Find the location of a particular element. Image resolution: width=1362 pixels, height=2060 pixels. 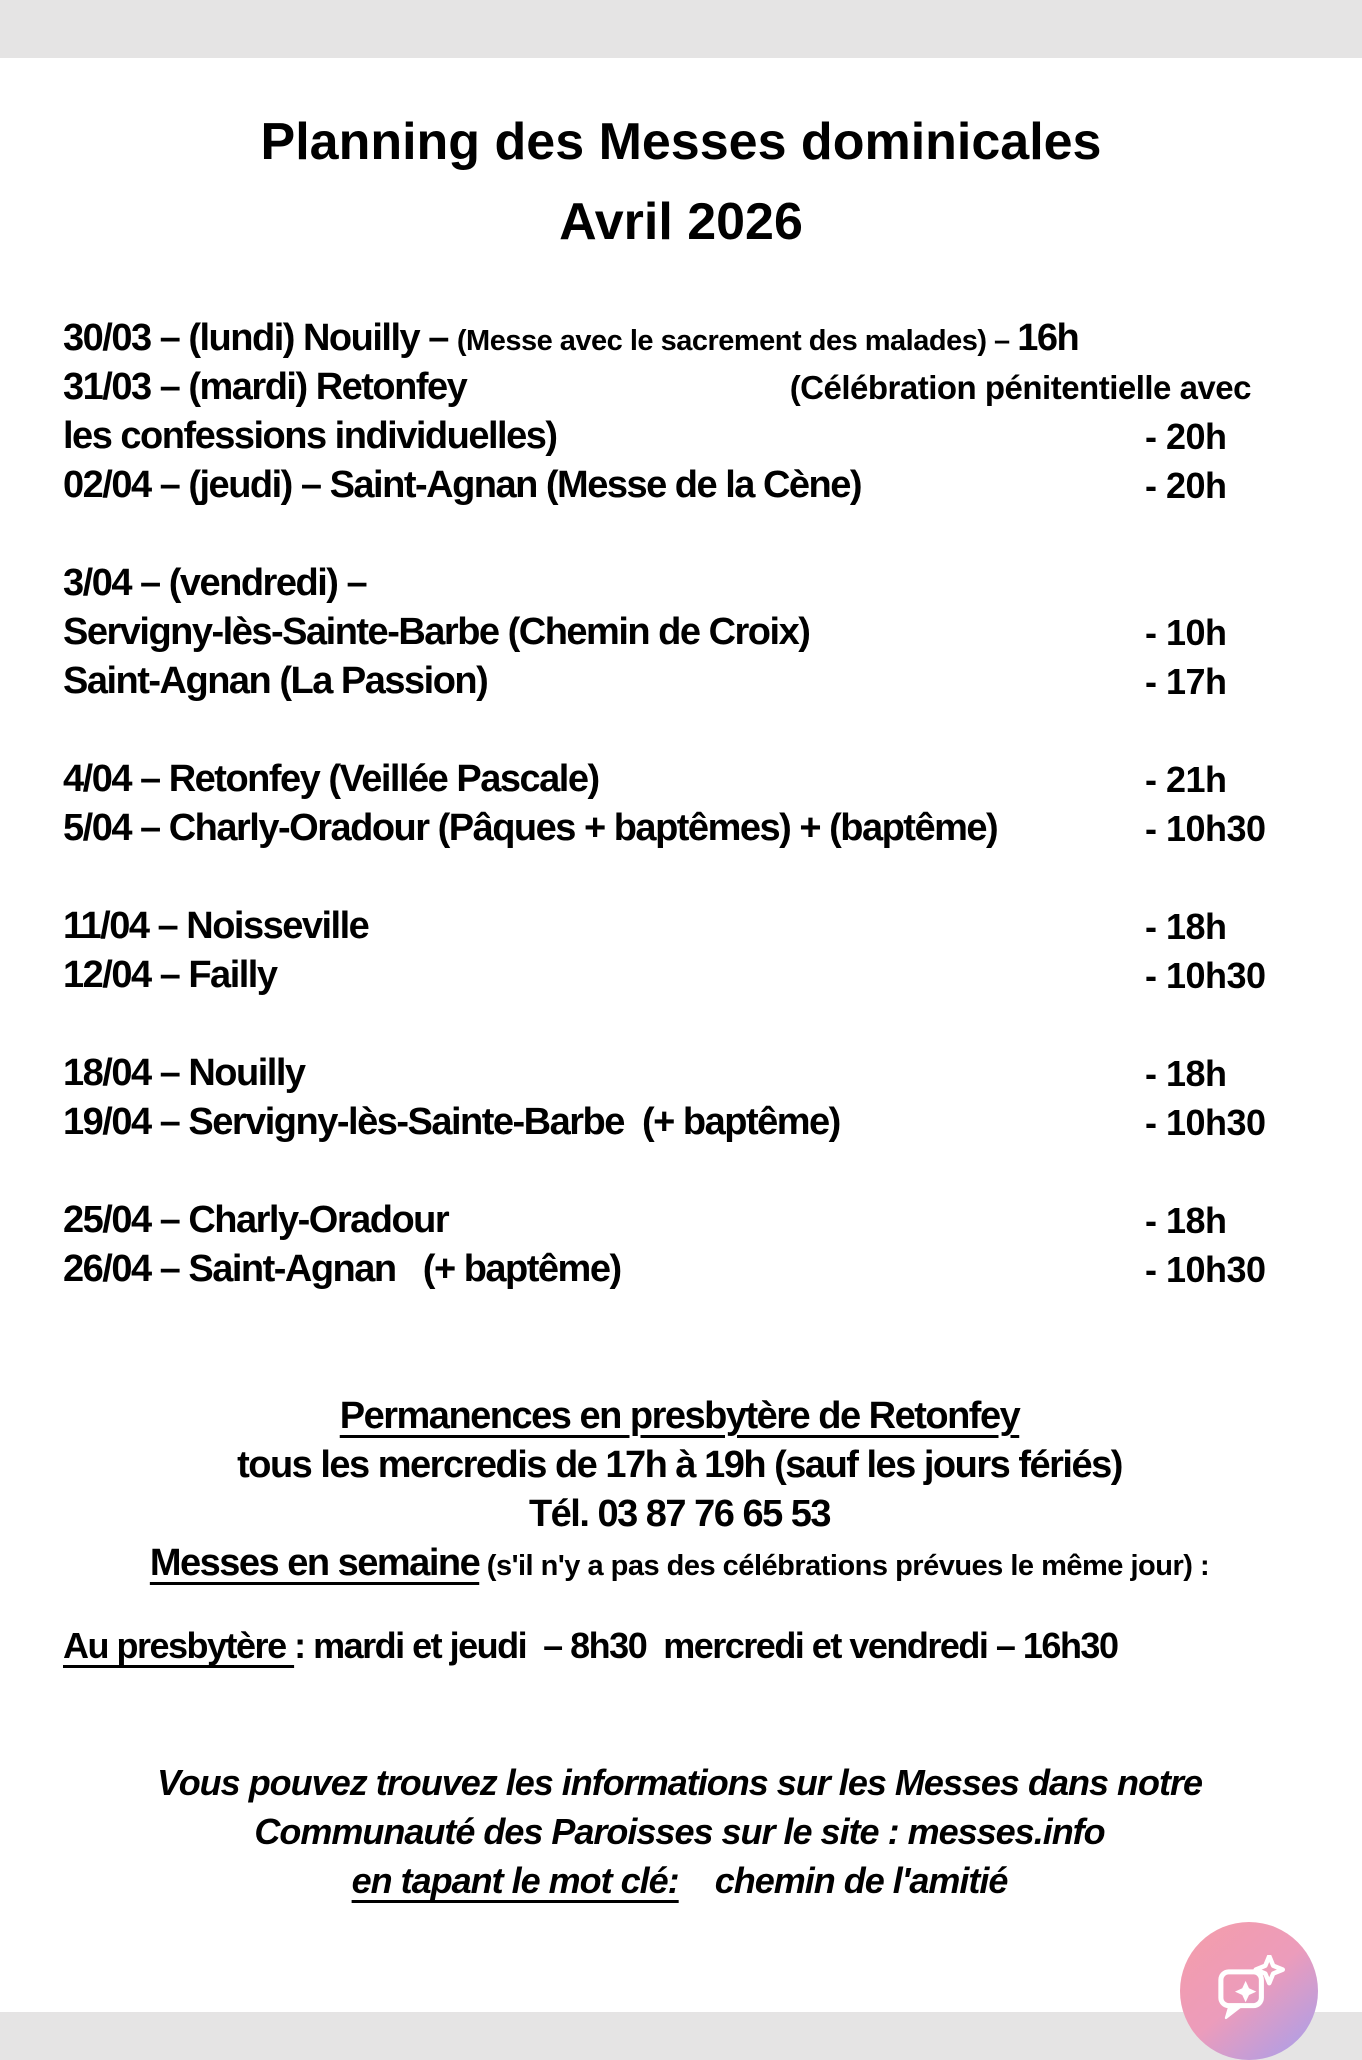

schedule-row-text: Saint-Agnan (La Passion) is located at coordinates (276, 681).